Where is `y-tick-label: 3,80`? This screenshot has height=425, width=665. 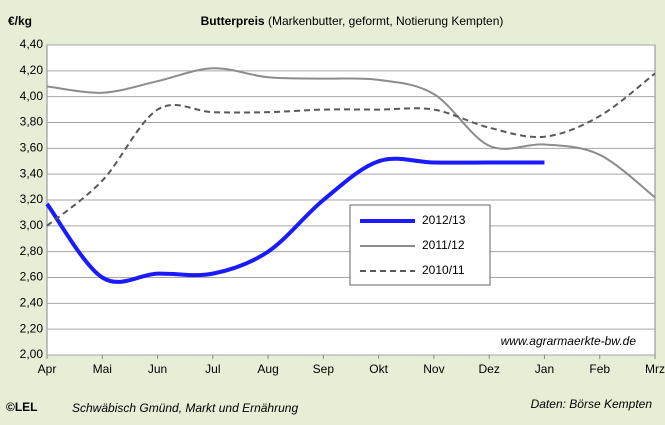
y-tick-label: 3,80 is located at coordinates (32, 122).